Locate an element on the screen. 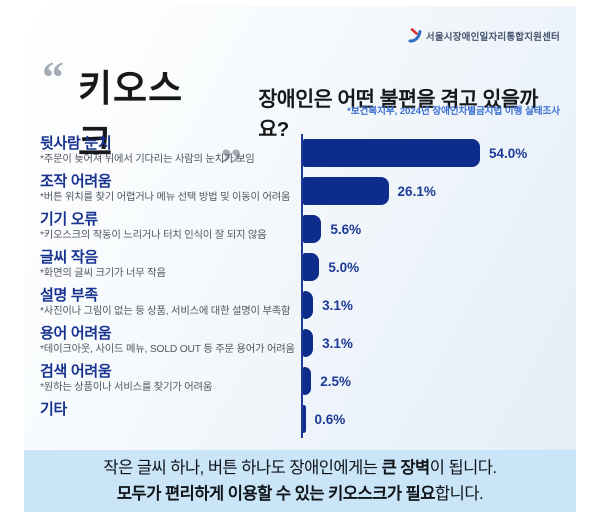  category-text: 검색 어려움 *원하는 상품이나 서비스를 찾기가 어려움 is located at coordinates (170, 381).